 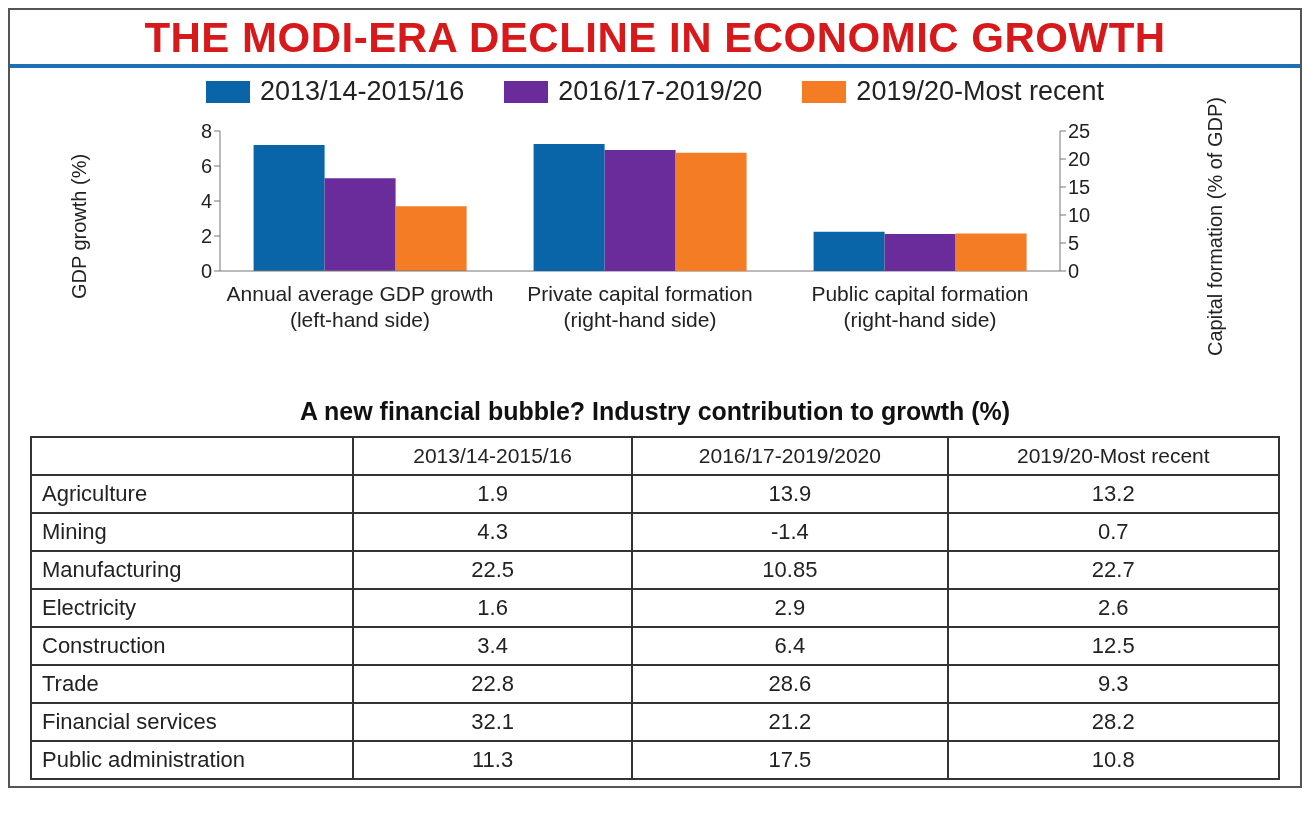 What do you see at coordinates (192, 608) in the screenshot?
I see `y-tick-label: Electricity` at bounding box center [192, 608].